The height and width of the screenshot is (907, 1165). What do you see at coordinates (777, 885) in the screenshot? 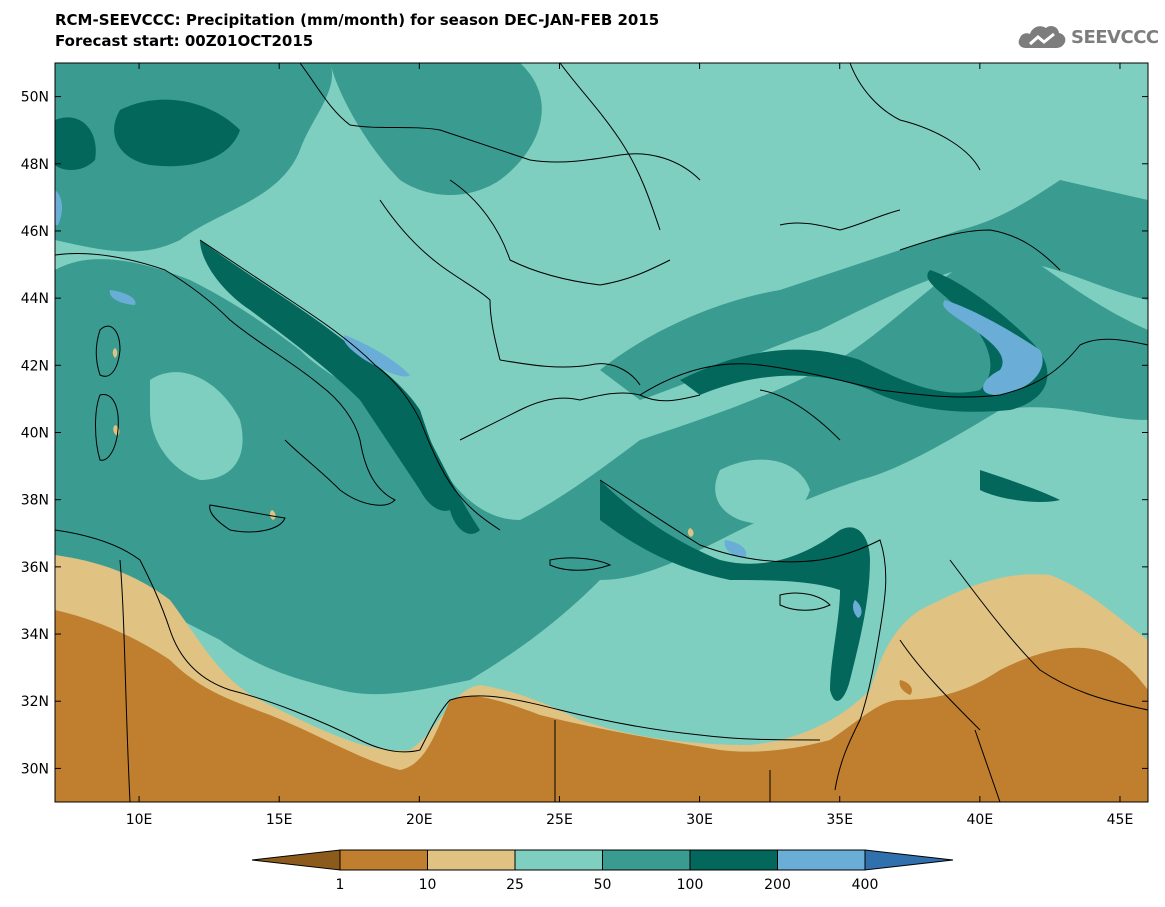
I see `colorbar-label: 200` at bounding box center [777, 885].